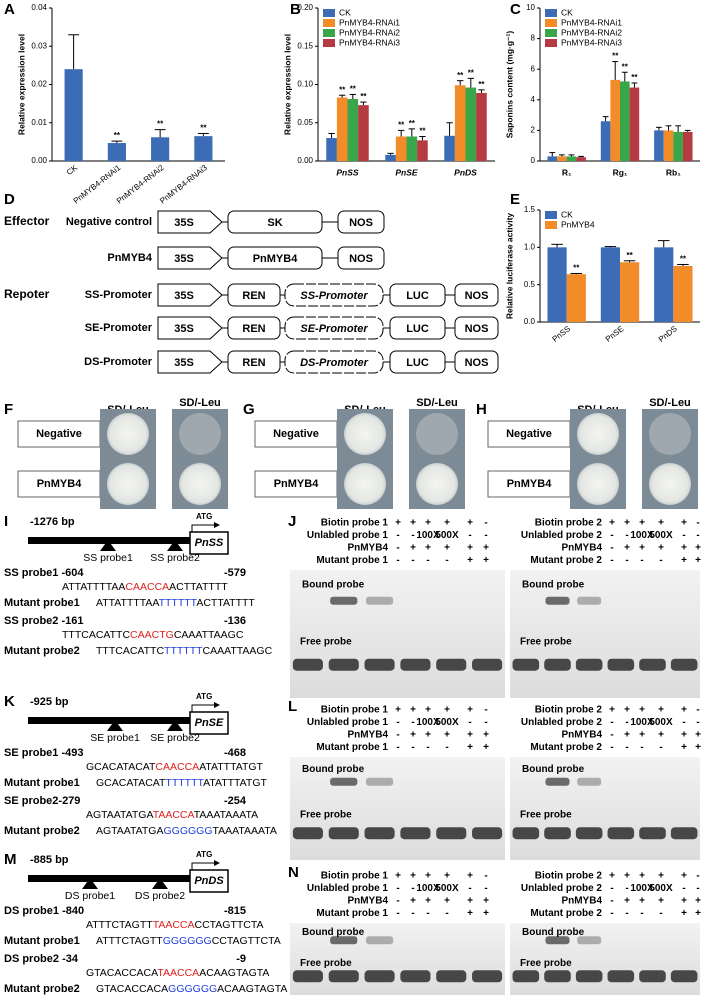 This screenshot has height=999, width=702. What do you see at coordinates (131, 783) in the screenshot?
I see `sequence-part: GCACATACAT` at bounding box center [131, 783].